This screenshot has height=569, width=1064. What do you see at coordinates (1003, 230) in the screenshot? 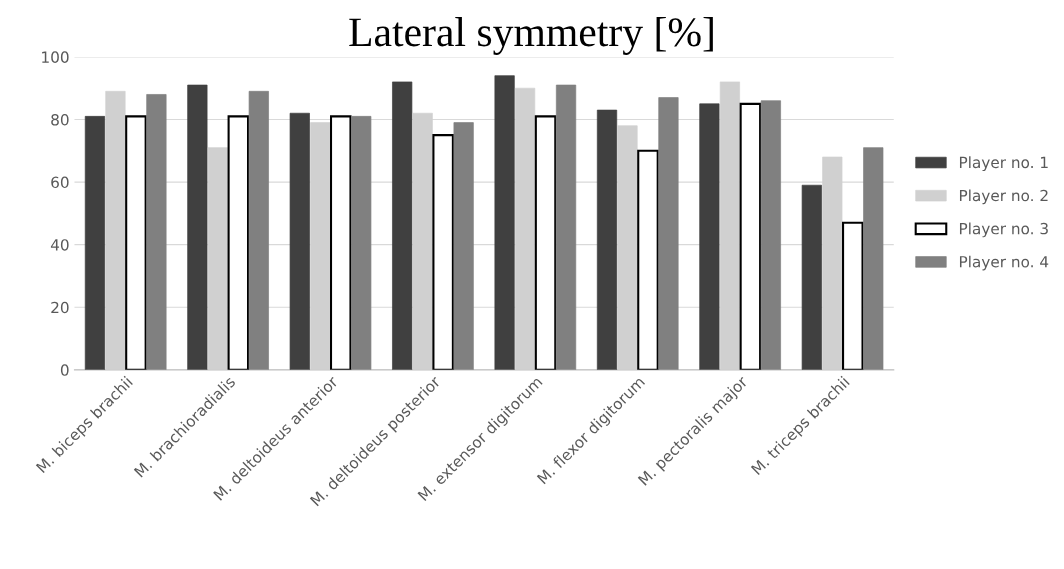
I see `legend-label: Player no. 3` at bounding box center [1003, 230].